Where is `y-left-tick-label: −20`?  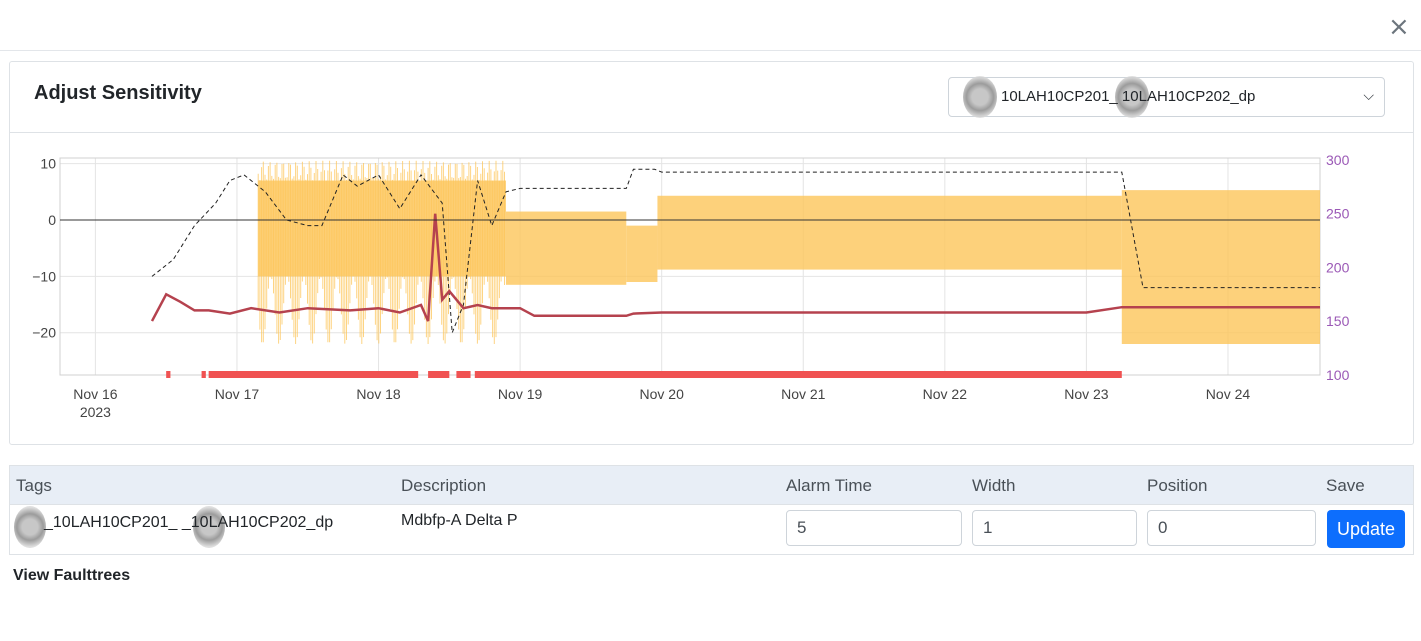 y-left-tick-label: −20 is located at coordinates (44, 333).